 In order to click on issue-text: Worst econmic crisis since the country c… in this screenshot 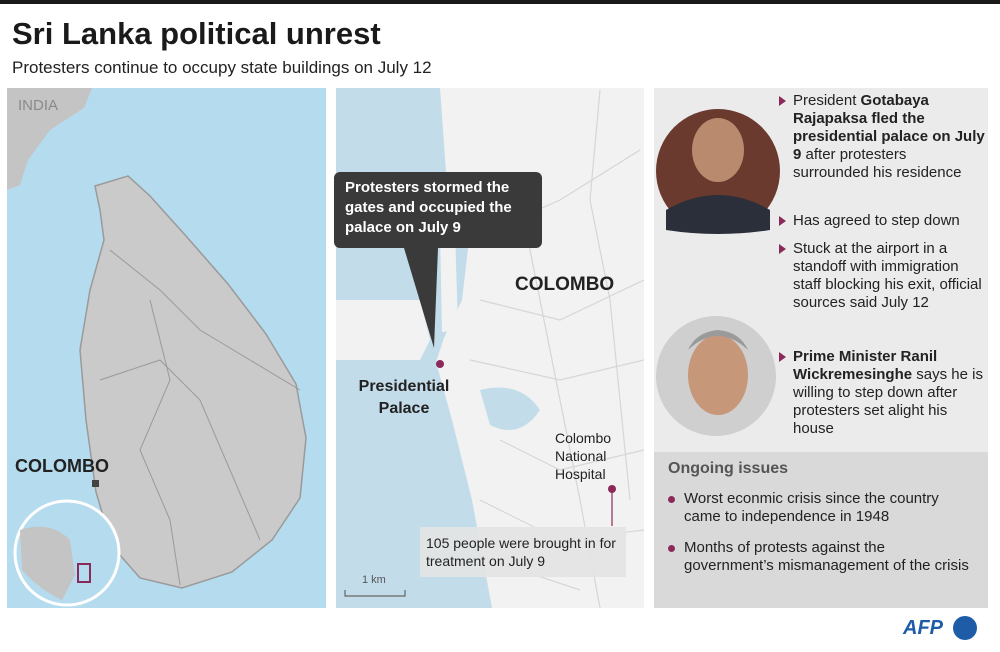, I will do `click(811, 507)`.